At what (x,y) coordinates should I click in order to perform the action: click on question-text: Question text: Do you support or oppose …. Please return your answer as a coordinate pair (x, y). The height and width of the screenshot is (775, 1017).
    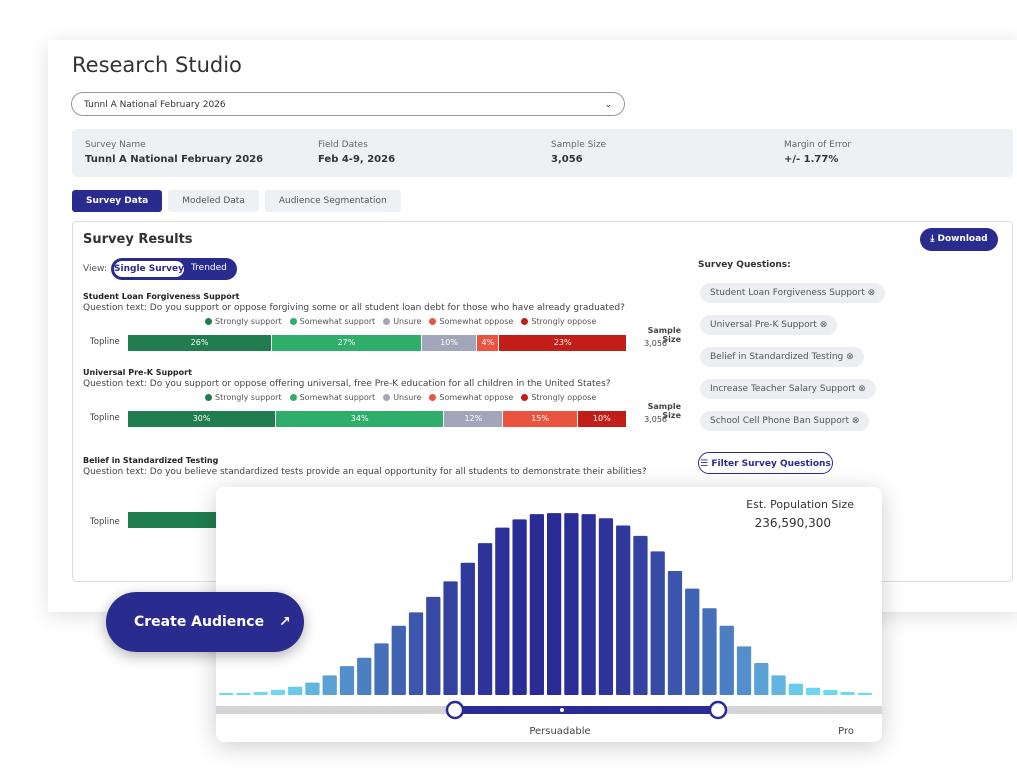
    Looking at the image, I should click on (354, 308).